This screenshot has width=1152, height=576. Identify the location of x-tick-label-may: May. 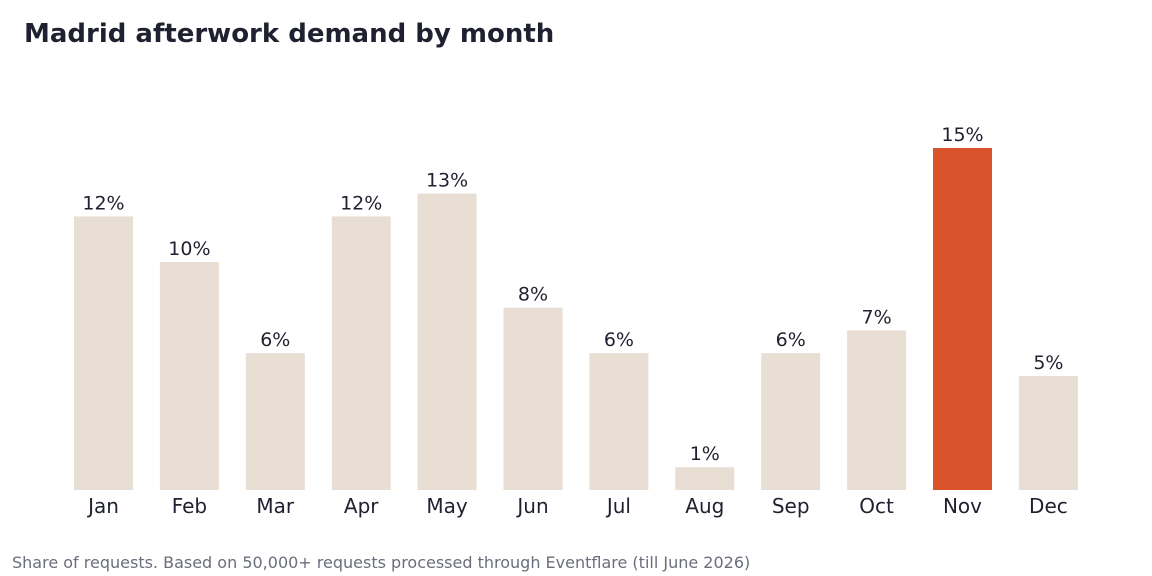
(447, 506).